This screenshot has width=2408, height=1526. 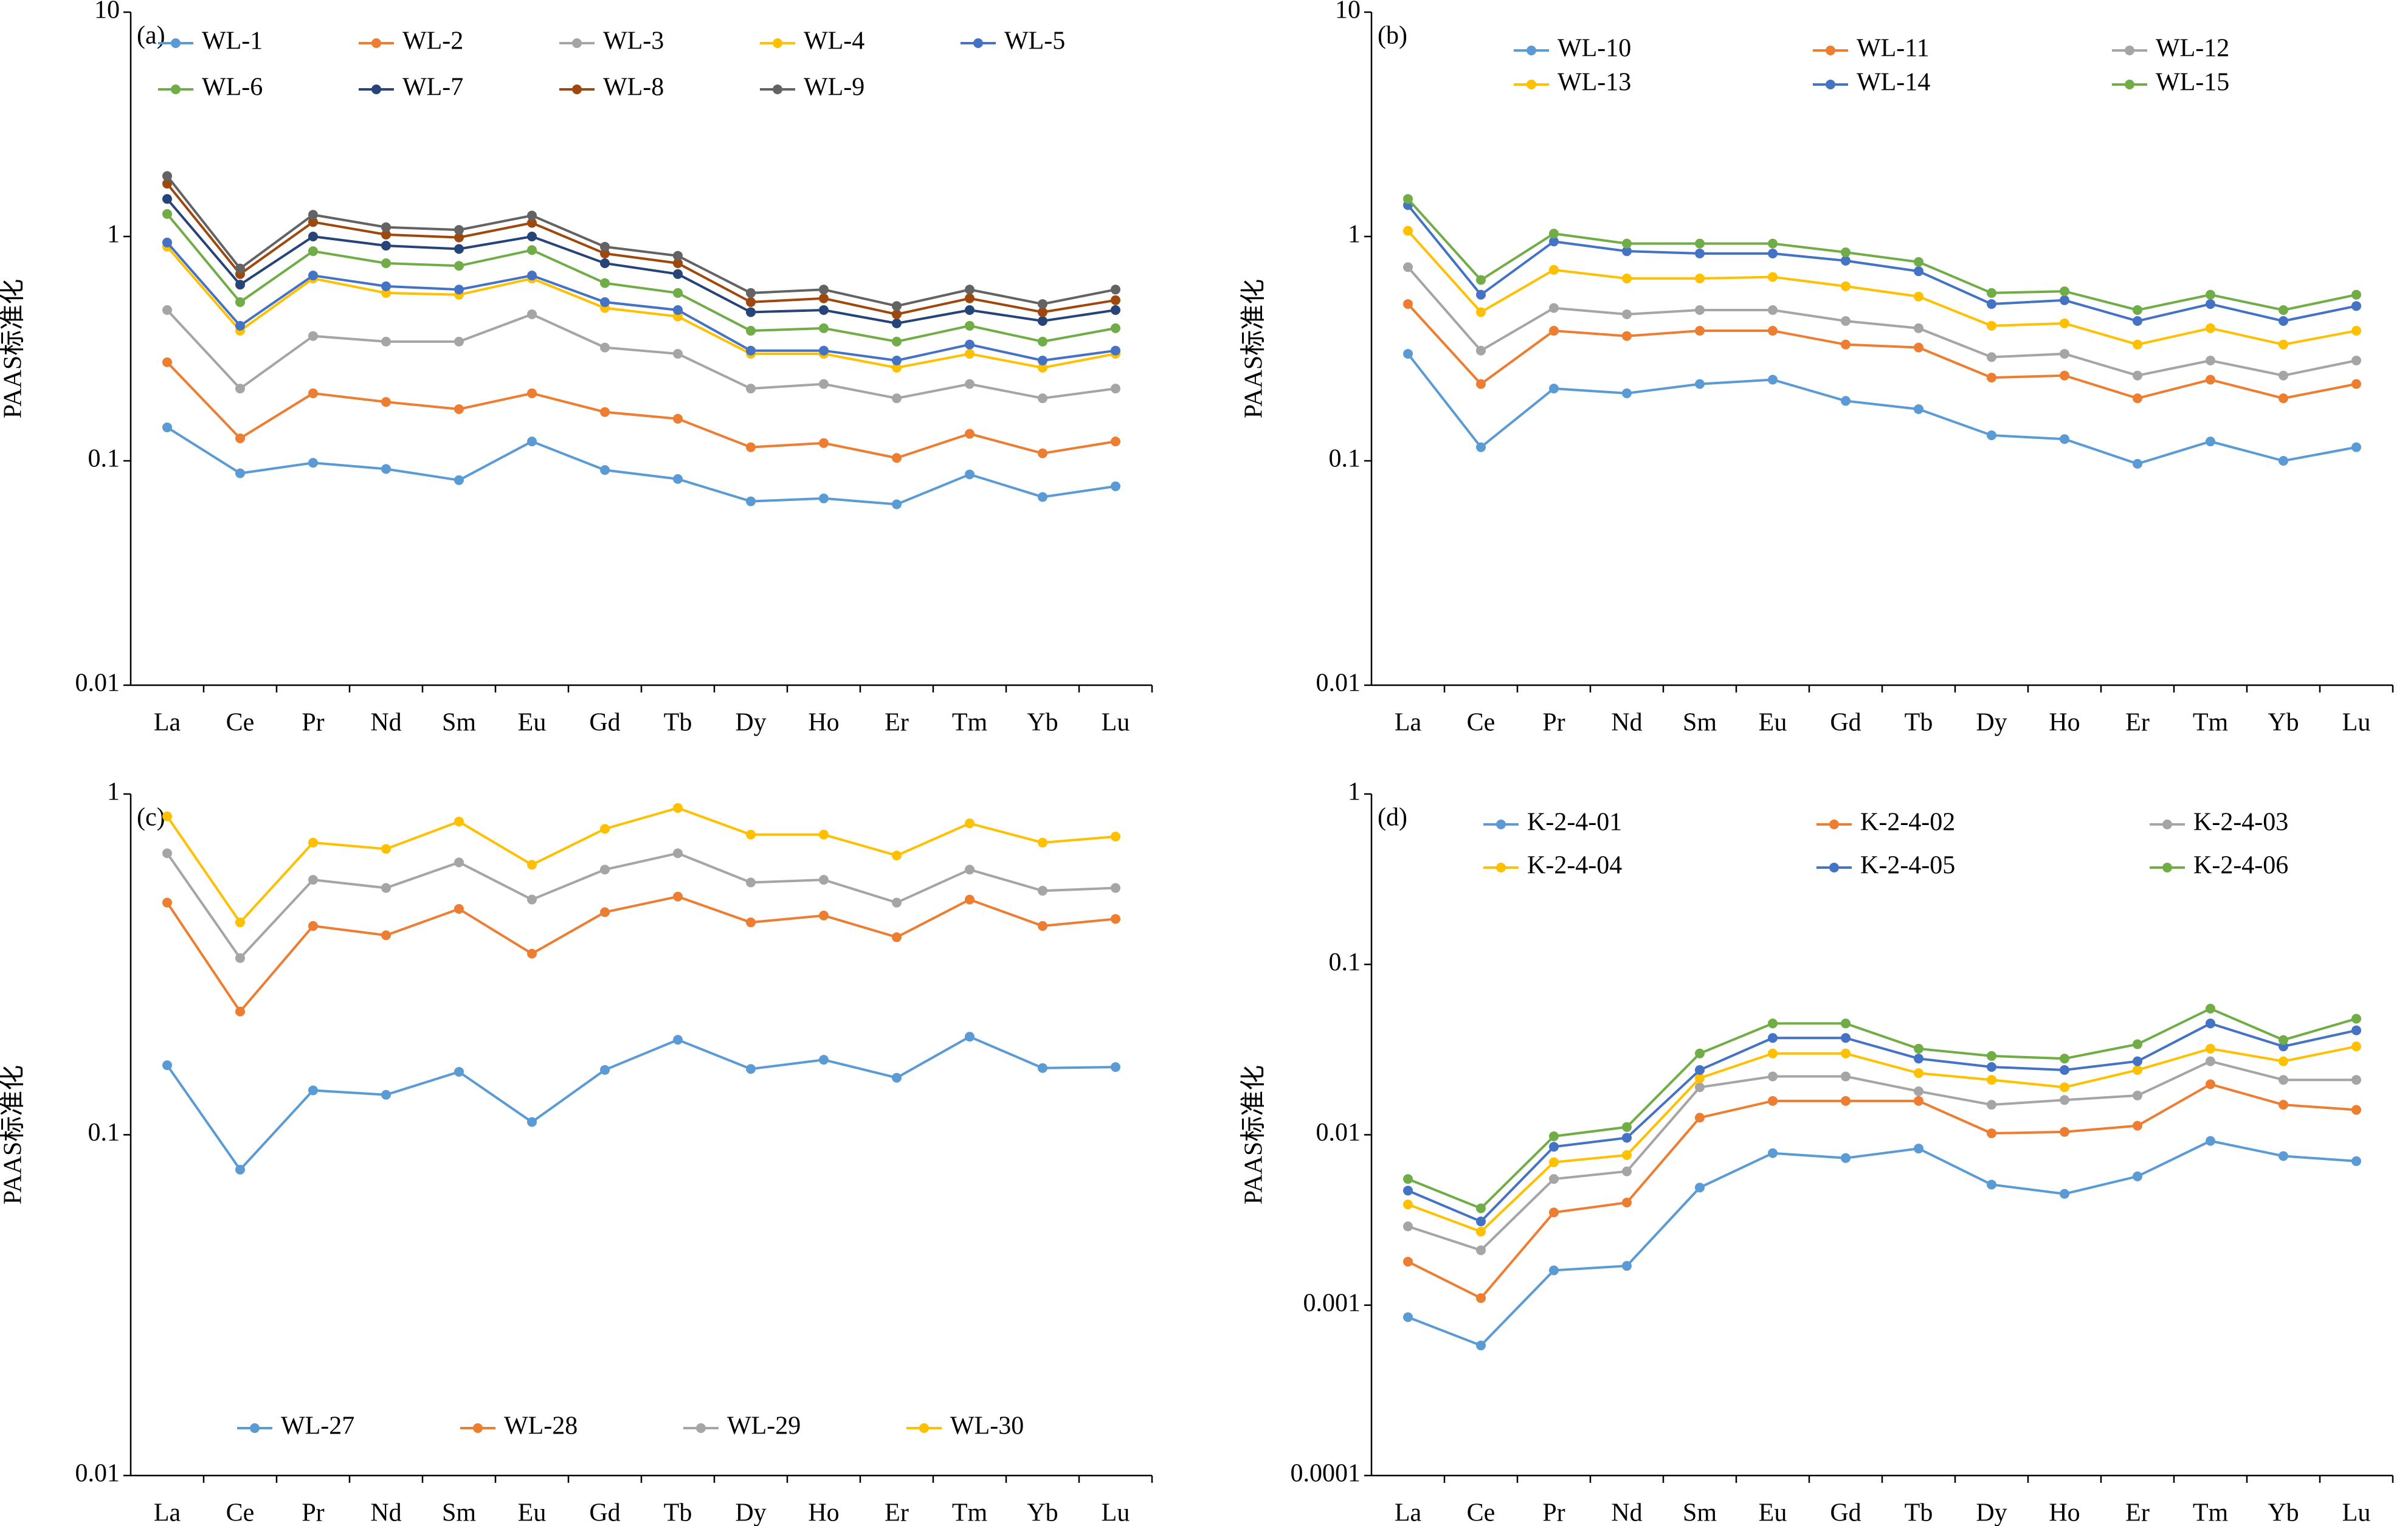 What do you see at coordinates (313, 1512) in the screenshot?
I see `x-tick-label: Pr` at bounding box center [313, 1512].